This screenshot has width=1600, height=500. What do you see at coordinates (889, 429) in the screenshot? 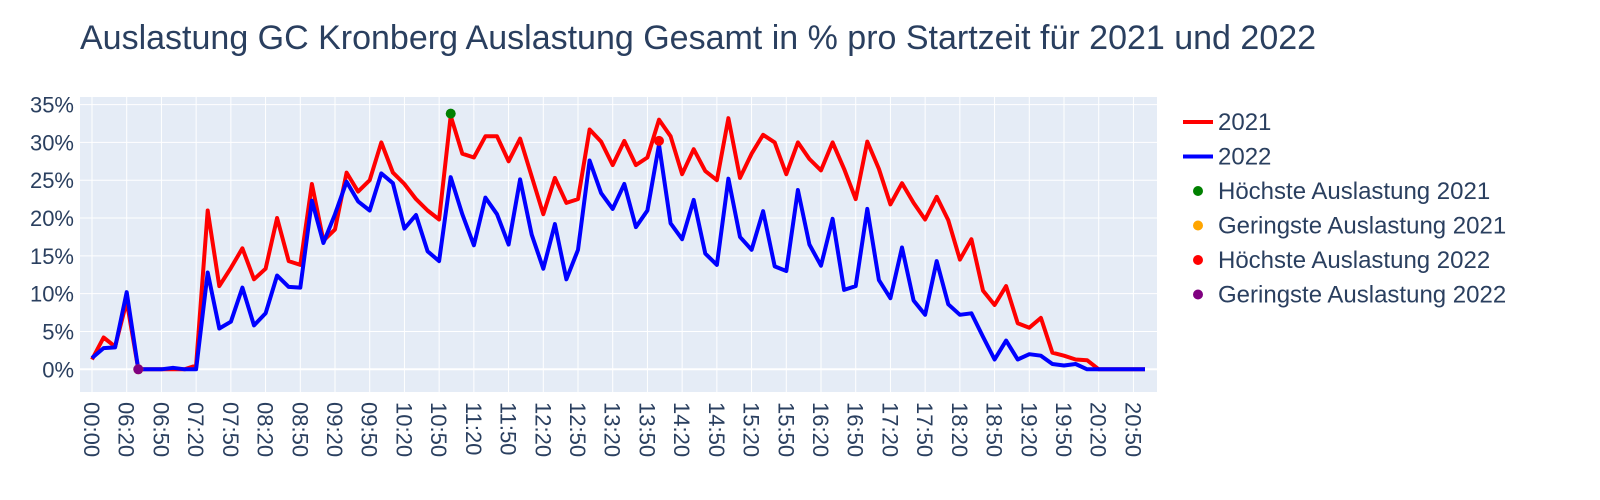
I see `x-tick-label: 17:20` at bounding box center [889, 429].